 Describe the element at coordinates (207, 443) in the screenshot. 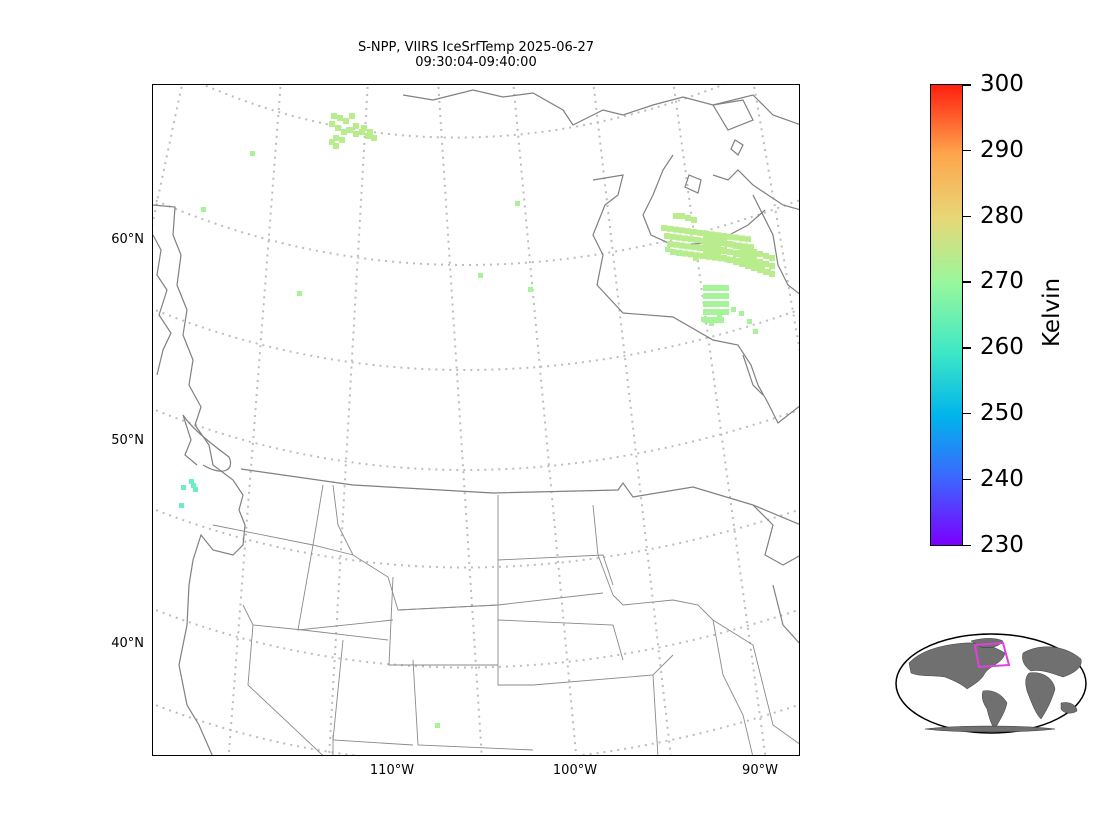

I see `vancouver-island` at that location.